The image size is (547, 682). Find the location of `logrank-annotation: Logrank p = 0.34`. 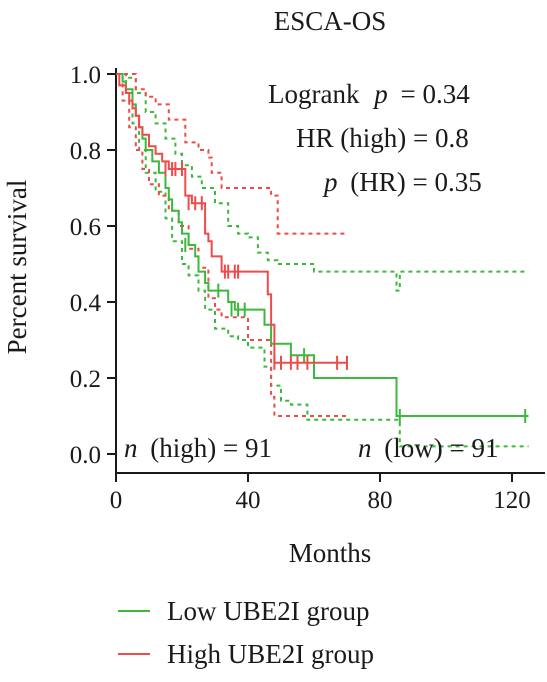

logrank-annotation: Logrank p = 0.34 is located at coordinates (369, 94).